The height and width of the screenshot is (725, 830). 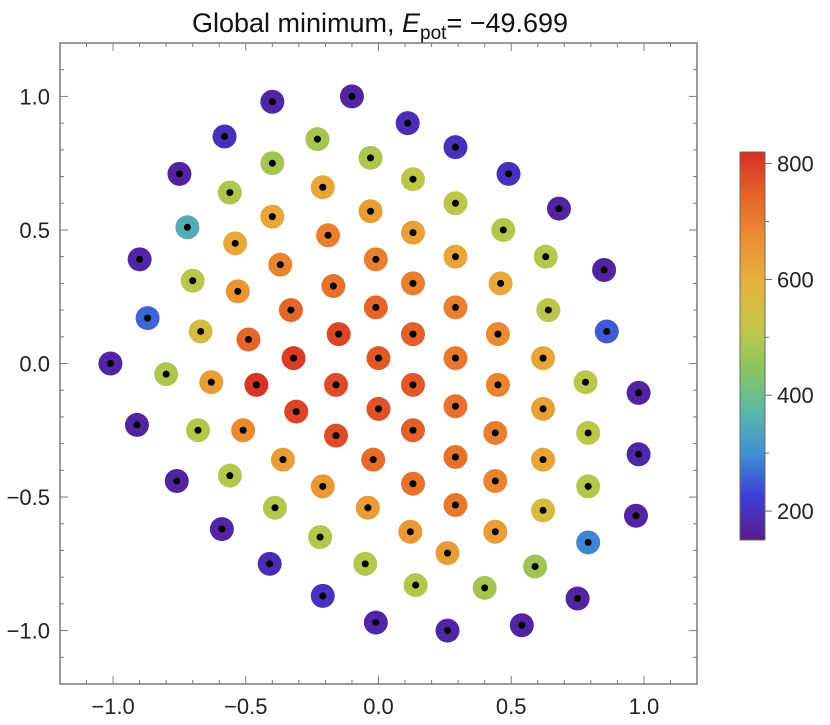 What do you see at coordinates (795, 279) in the screenshot?
I see `colorbar-tick-label: 600` at bounding box center [795, 279].